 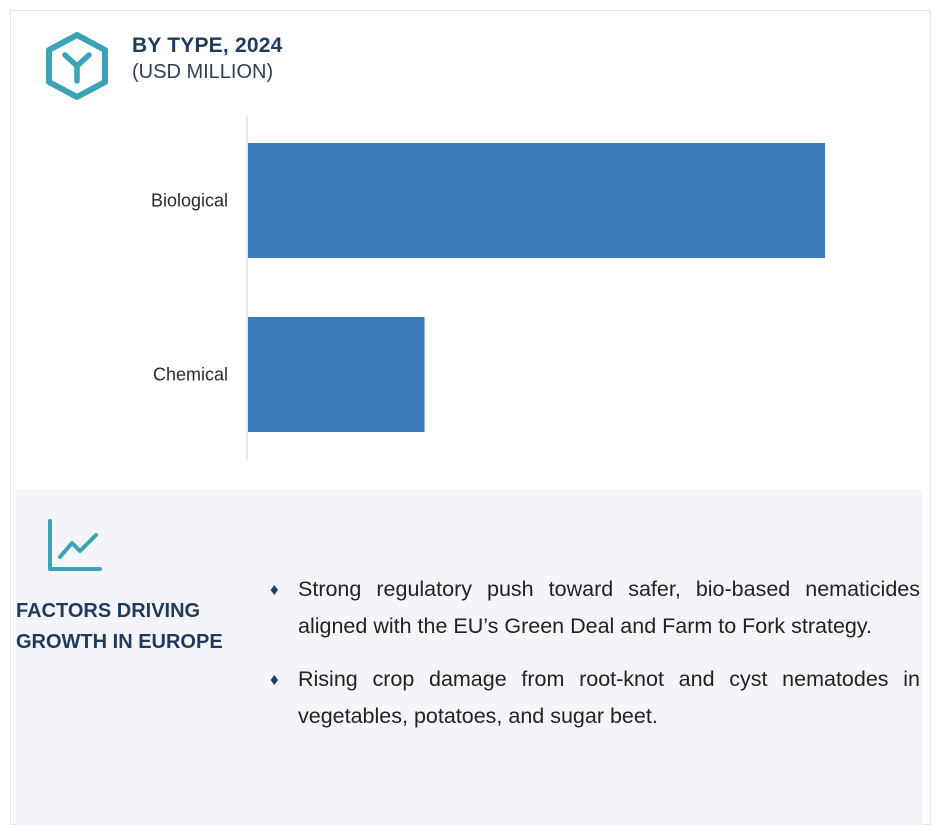 What do you see at coordinates (207, 45) in the screenshot?
I see `chart-title: BY TYPE, 2024` at bounding box center [207, 45].